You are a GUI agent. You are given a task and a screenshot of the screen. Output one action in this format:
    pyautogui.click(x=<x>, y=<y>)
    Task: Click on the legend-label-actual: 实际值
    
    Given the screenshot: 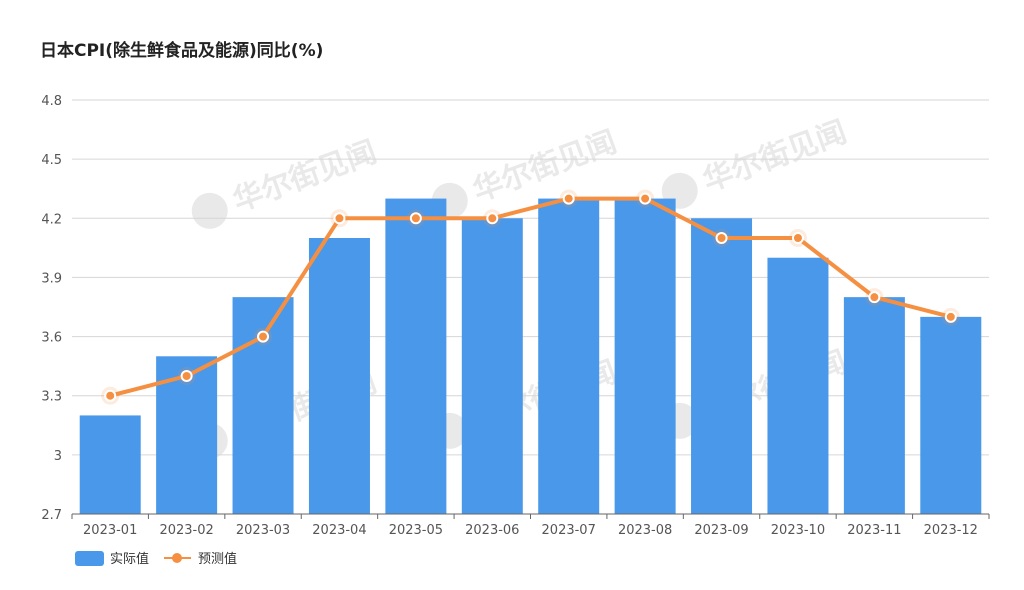 What is the action you would take?
    pyautogui.click(x=129, y=559)
    